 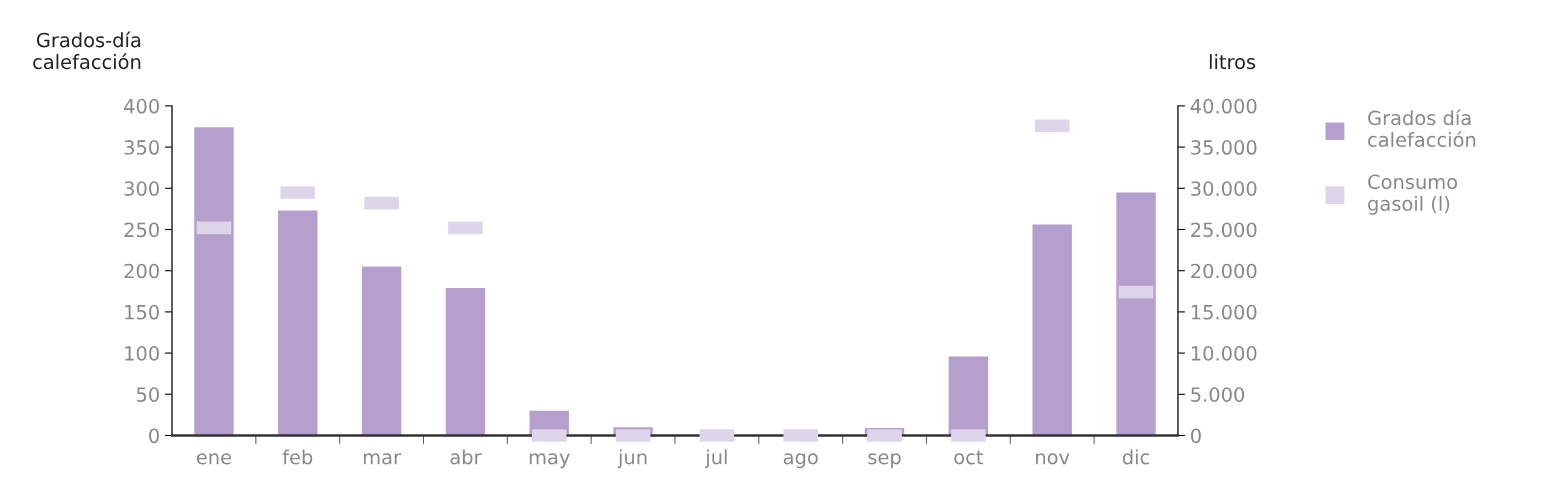 I want to click on x-tick-label: ene, so click(x=214, y=459).